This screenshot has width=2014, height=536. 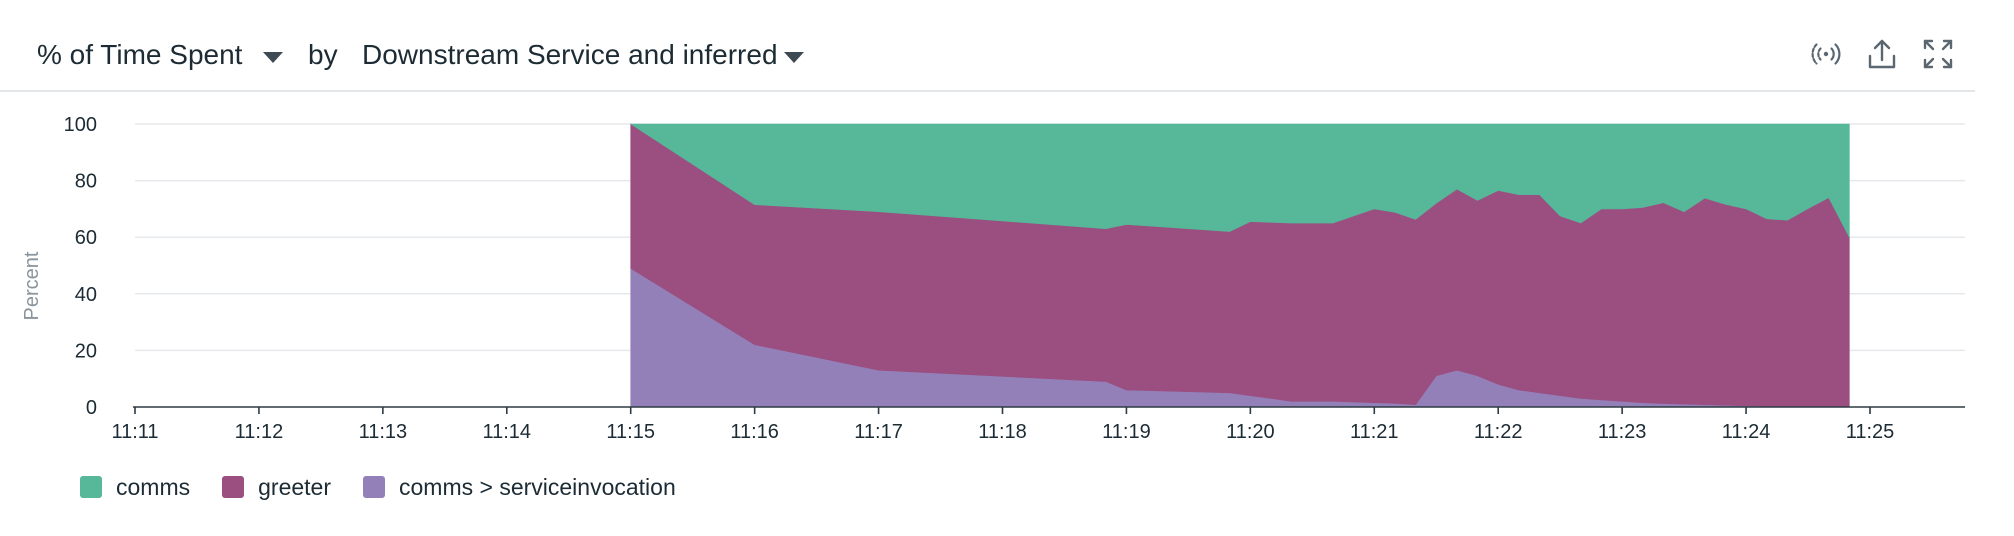 I want to click on legend-item-comms: comms, so click(x=135, y=487).